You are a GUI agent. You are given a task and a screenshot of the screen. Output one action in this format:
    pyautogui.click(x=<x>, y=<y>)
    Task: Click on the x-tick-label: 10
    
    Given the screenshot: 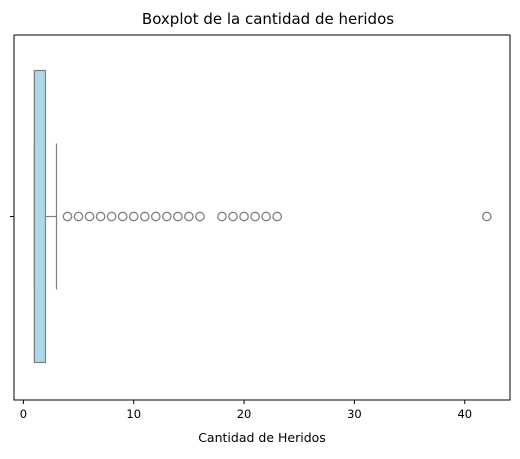 What is the action you would take?
    pyautogui.click(x=133, y=414)
    